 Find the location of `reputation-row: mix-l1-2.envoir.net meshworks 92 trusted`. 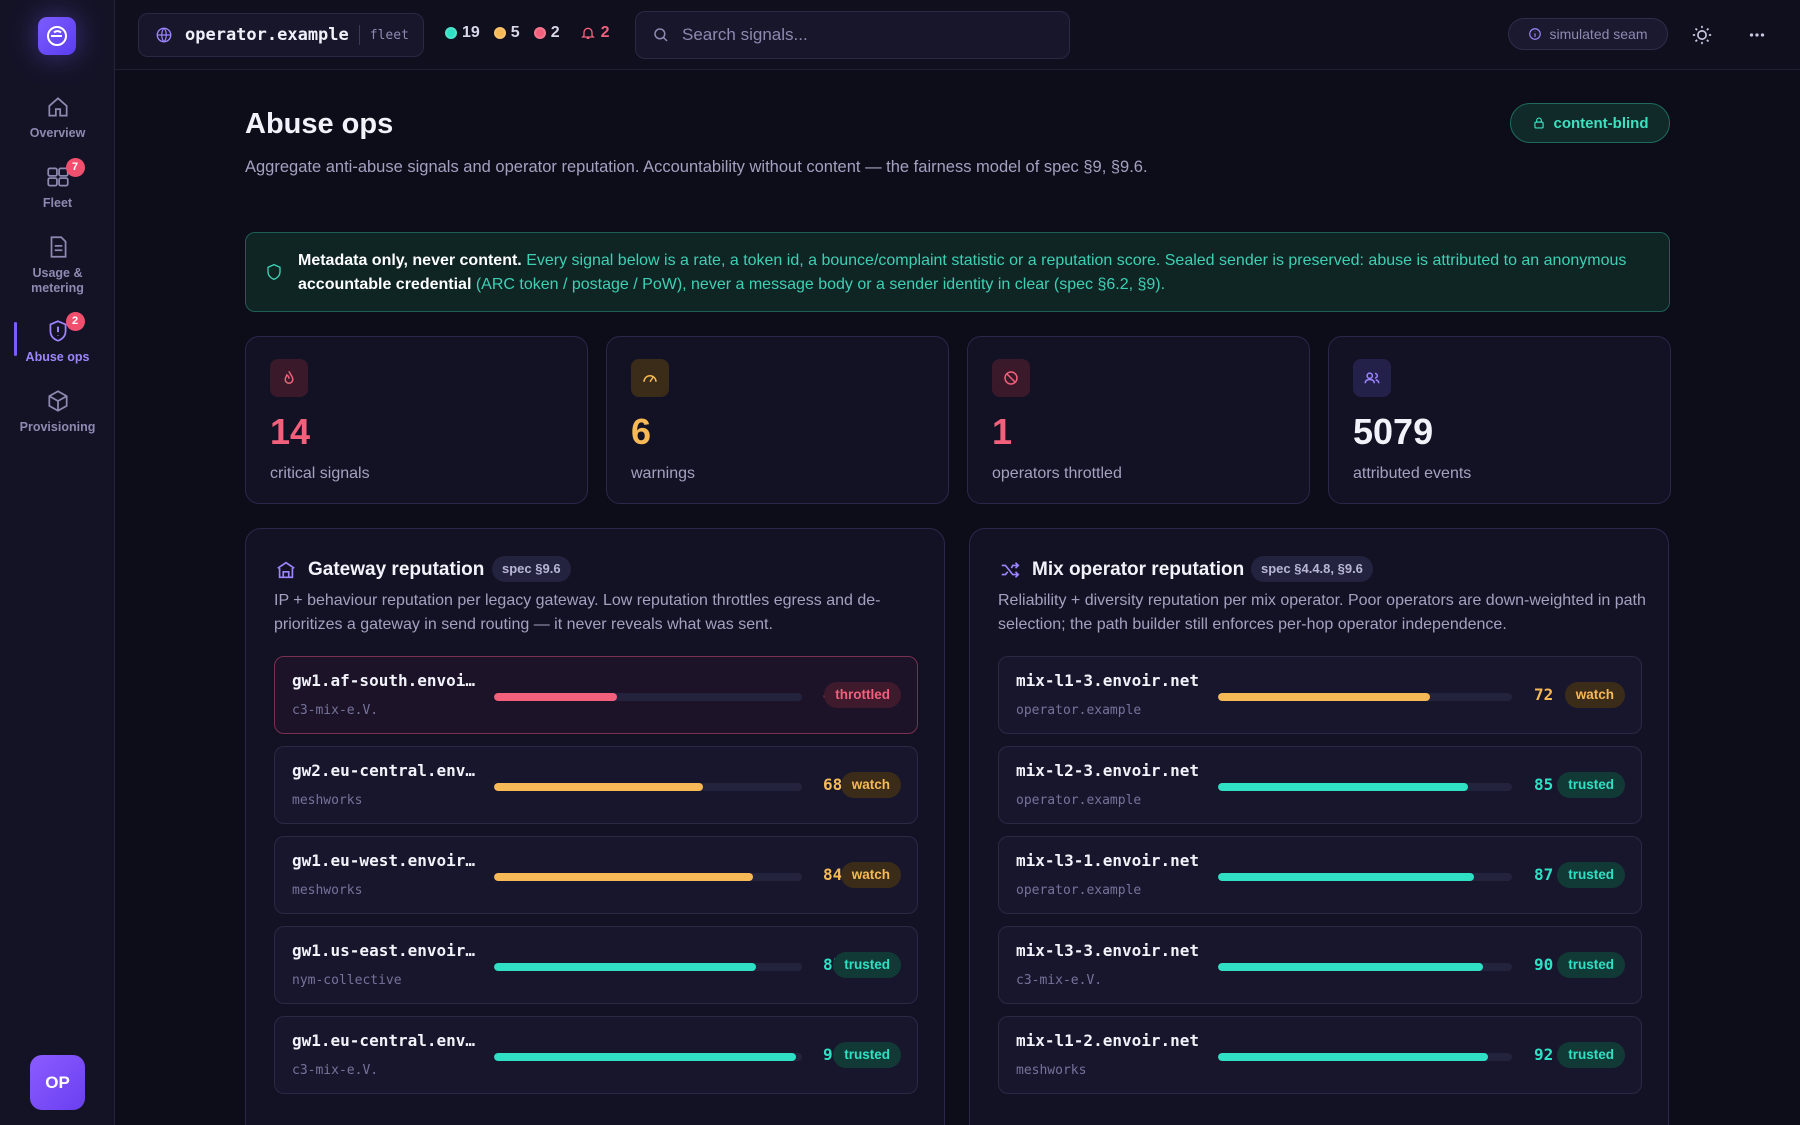

reputation-row: mix-l1-2.envoir.net meshworks 92 trusted is located at coordinates (1320, 1055).